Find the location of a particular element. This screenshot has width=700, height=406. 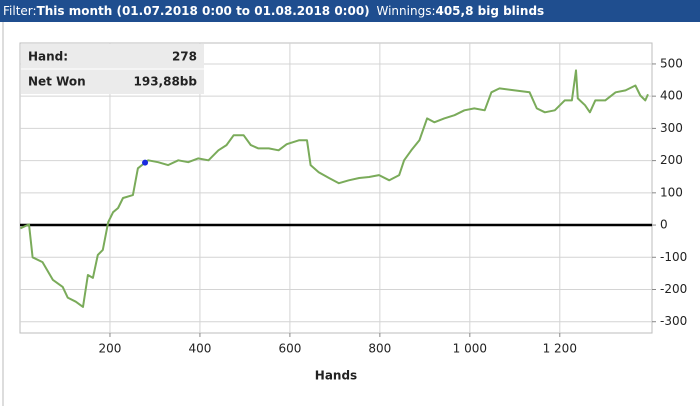

highlight-point is located at coordinates (145, 162).